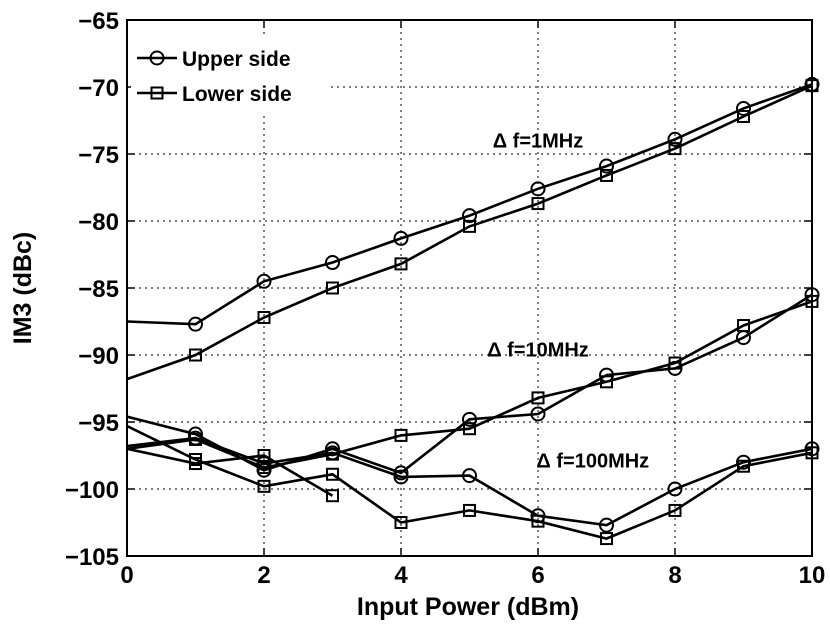 The height and width of the screenshot is (624, 830). Describe the element at coordinates (538, 141) in the screenshot. I see `annotation-label: Δ f=1MHz` at that location.